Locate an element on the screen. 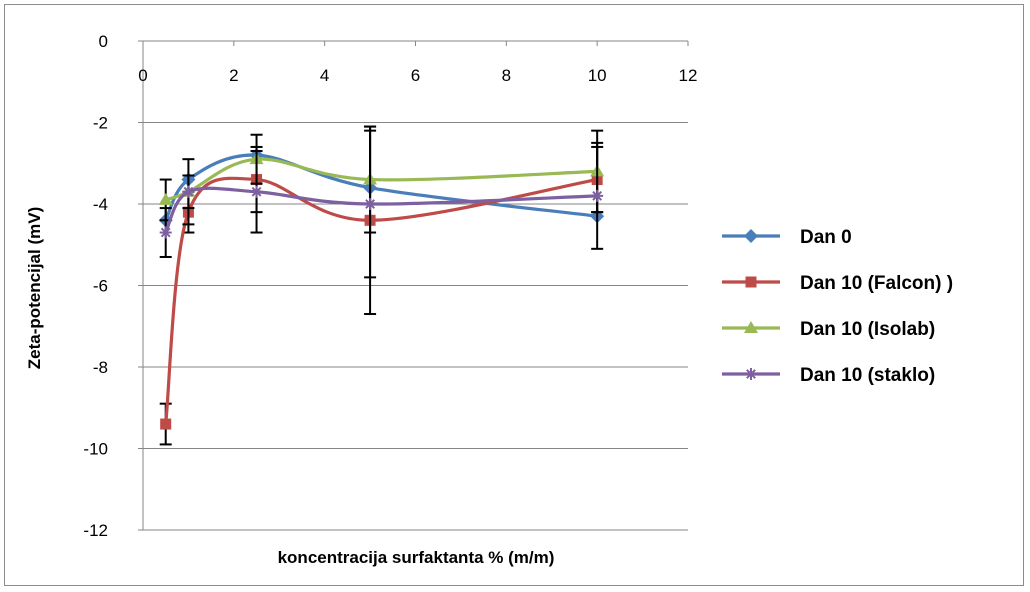 The image size is (1030, 592). x-tick-label: 12 is located at coordinates (688, 75).